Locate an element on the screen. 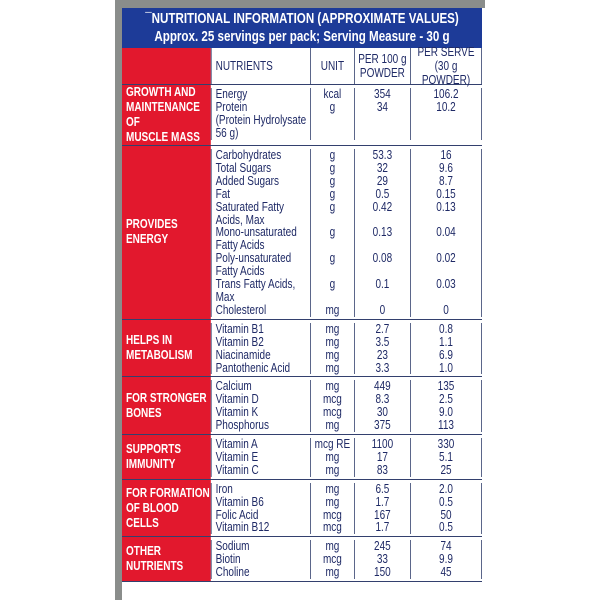 The width and height of the screenshot is (600, 600). nutrient-row: Trans Fatty Acids, Max g 0.1 0.03 is located at coordinates (346, 291).